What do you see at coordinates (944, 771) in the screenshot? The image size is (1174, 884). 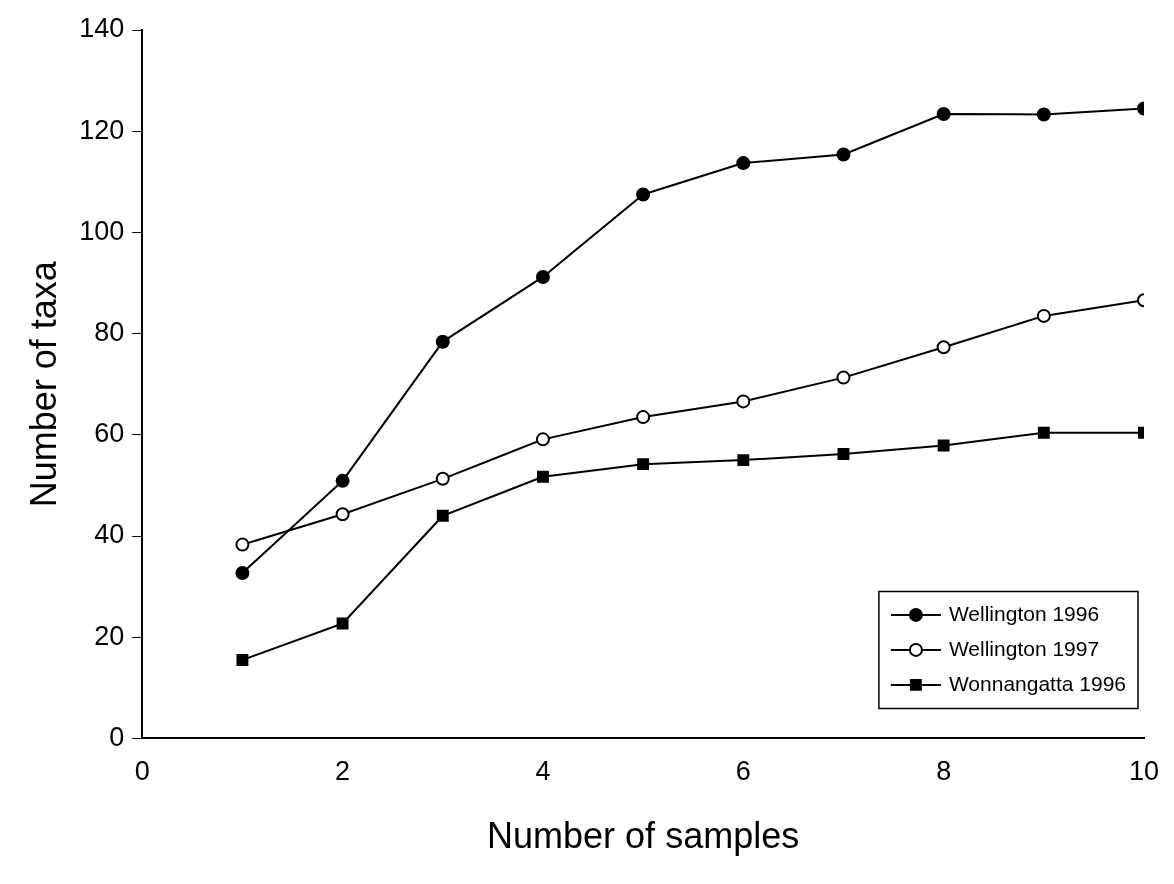 I see `x-tick-label: 8` at bounding box center [944, 771].